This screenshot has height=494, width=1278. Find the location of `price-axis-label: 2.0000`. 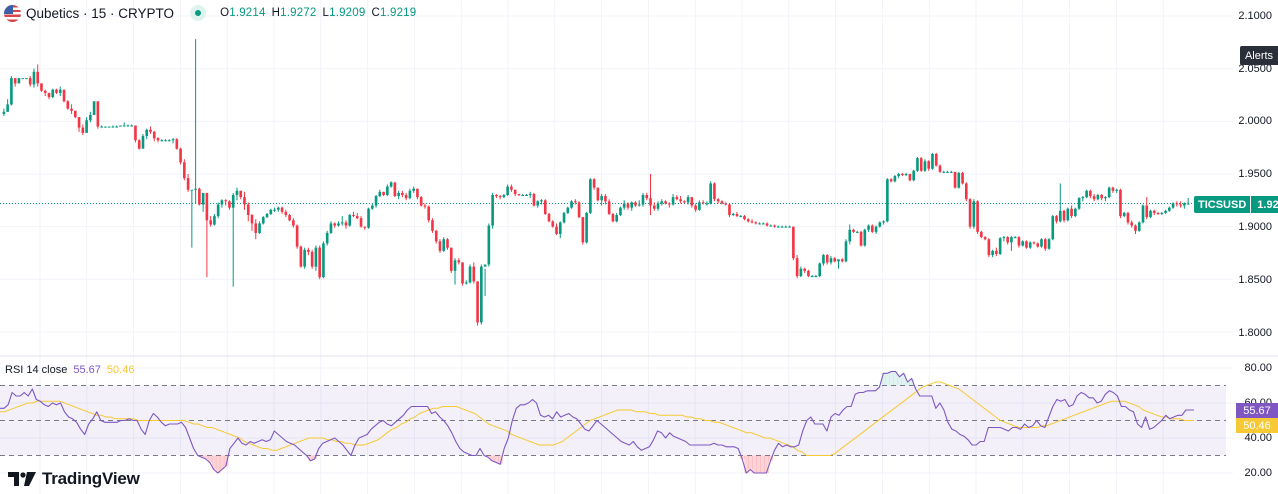

price-axis-label: 2.0000 is located at coordinates (1255, 121).